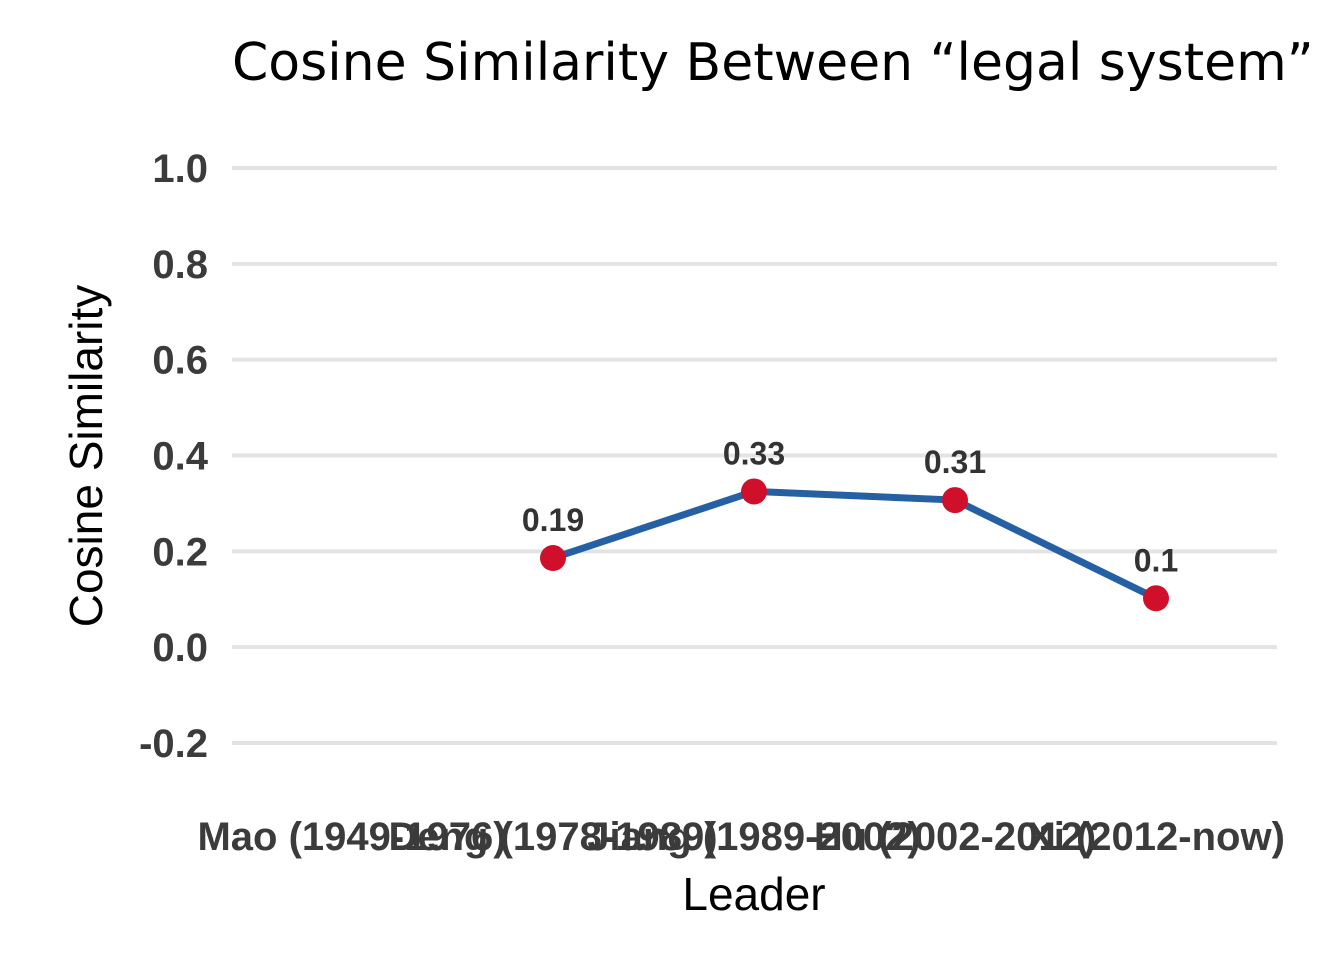  I want to click on y-tick-label: 1.0, so click(180, 169).